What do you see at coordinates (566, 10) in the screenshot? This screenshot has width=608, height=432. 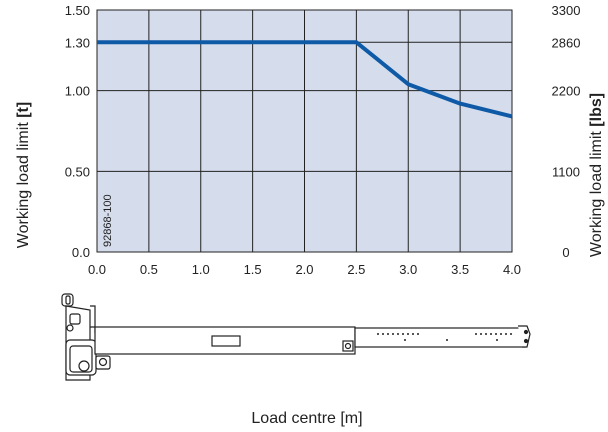 I see `y-tick-label-right: 3300` at bounding box center [566, 10].